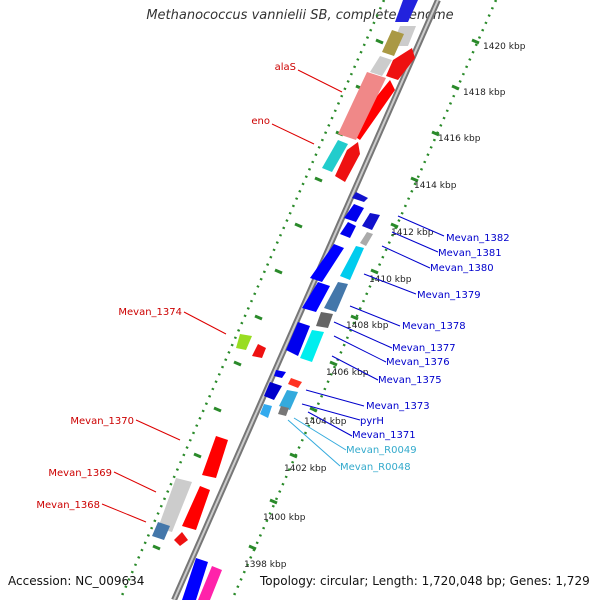  Describe the element at coordinates (347, 373) in the screenshot. I see `scale-label-1406: 1406 kbp` at that location.